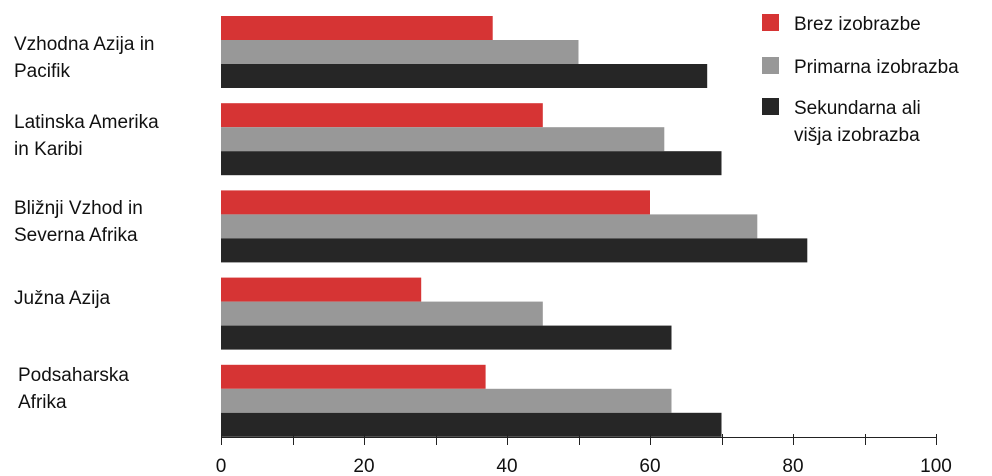 This screenshot has width=992, height=476. What do you see at coordinates (321, 289) in the screenshot?
I see `bar-south-asia-no-education` at bounding box center [321, 289].